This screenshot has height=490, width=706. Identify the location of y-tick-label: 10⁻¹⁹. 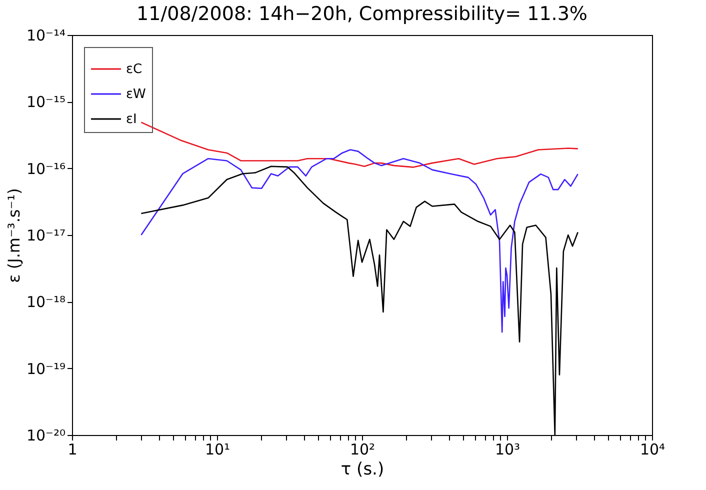
(46, 369).